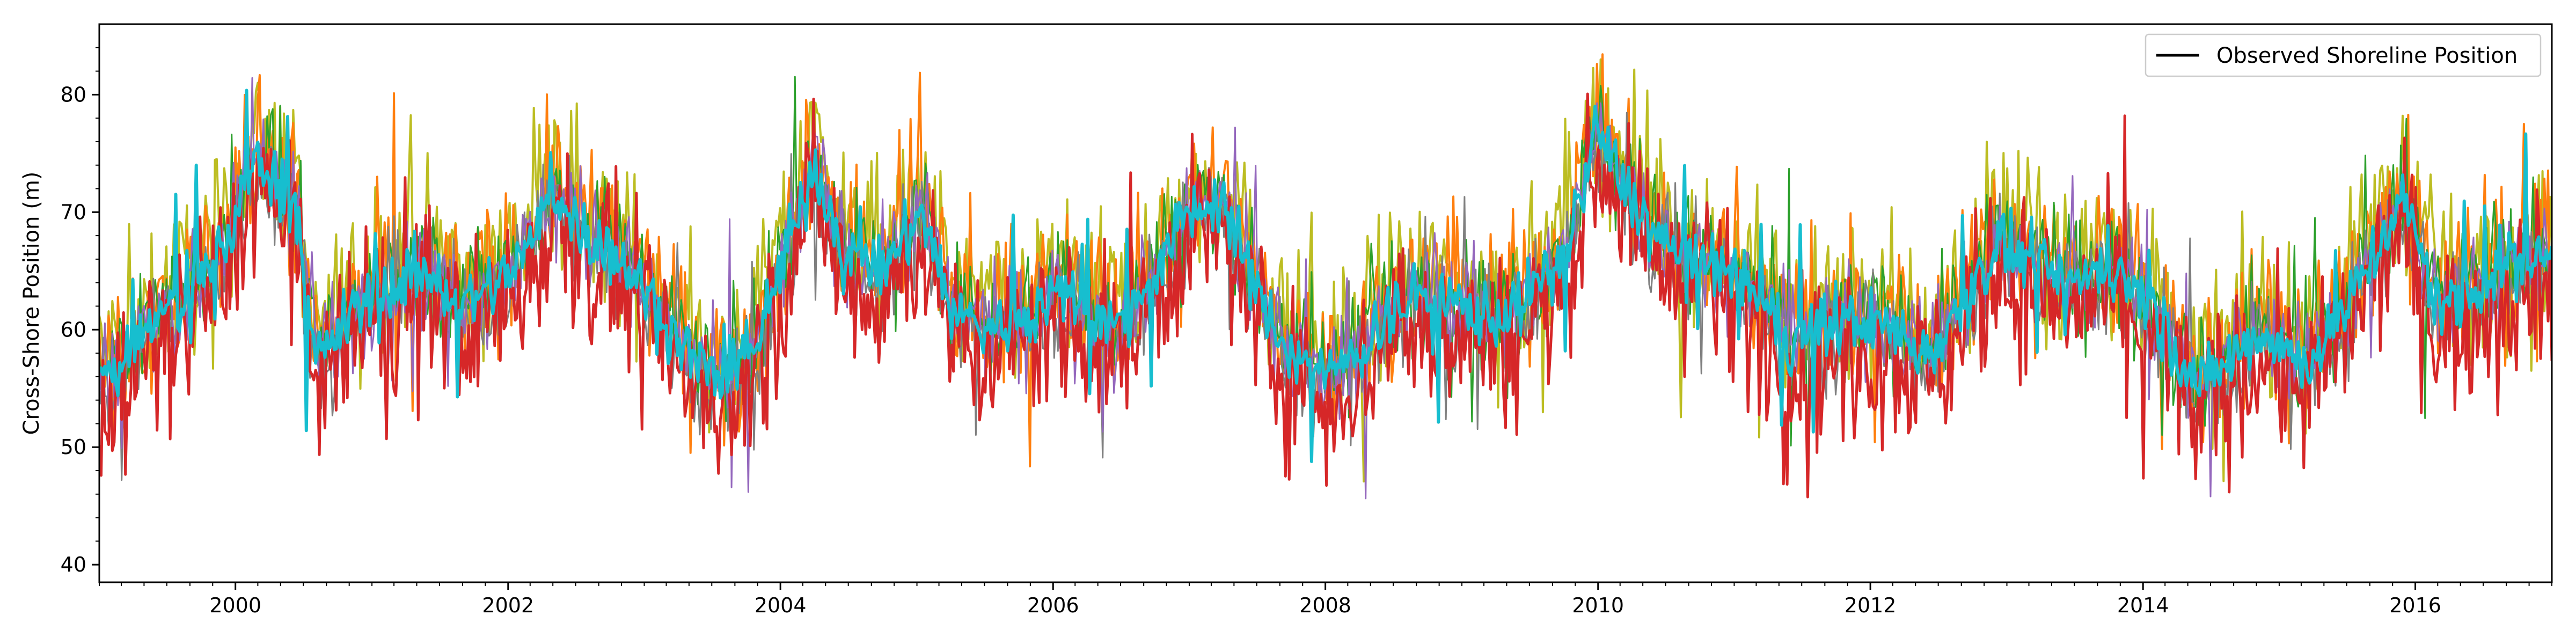 The width and height of the screenshot is (2576, 644). Describe the element at coordinates (508, 605) in the screenshot. I see `x-tick-label: 2002` at that location.